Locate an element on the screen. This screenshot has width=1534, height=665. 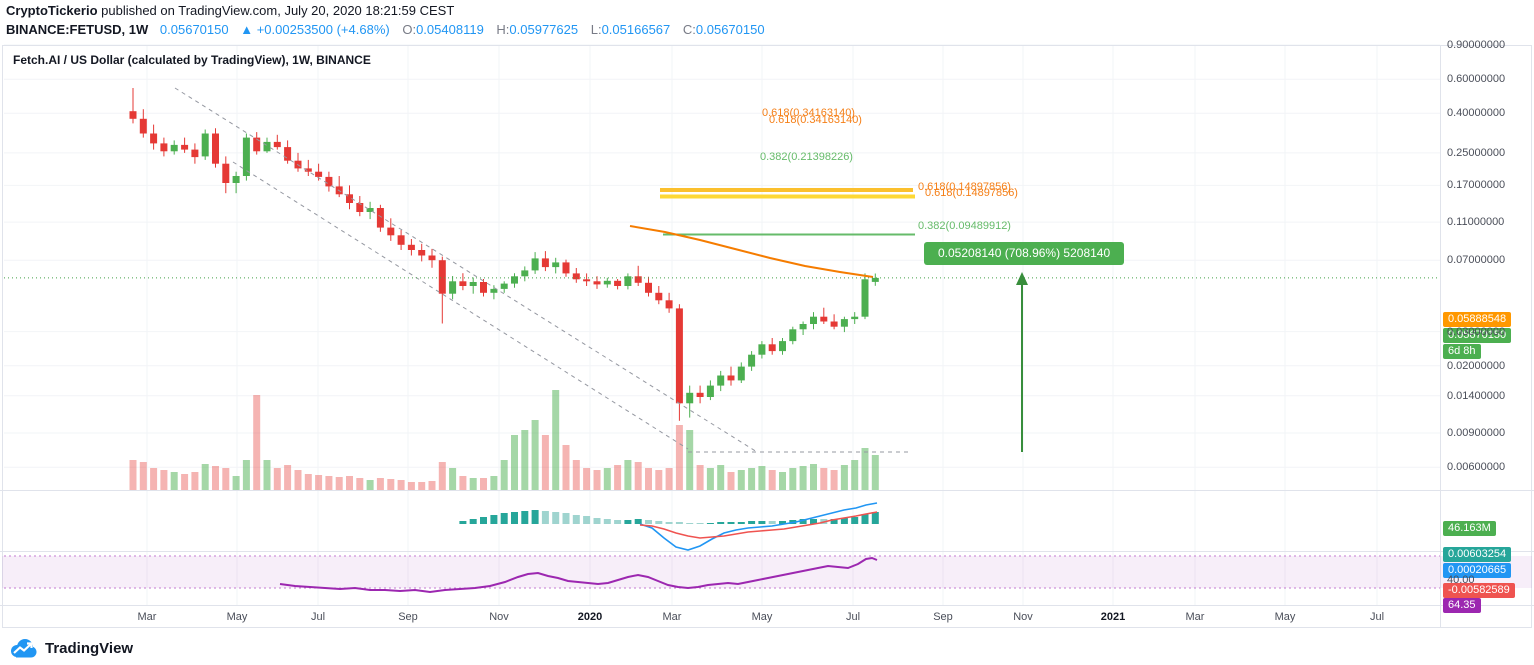
price-tick-label: 0.01400000 is located at coordinates (1476, 395).